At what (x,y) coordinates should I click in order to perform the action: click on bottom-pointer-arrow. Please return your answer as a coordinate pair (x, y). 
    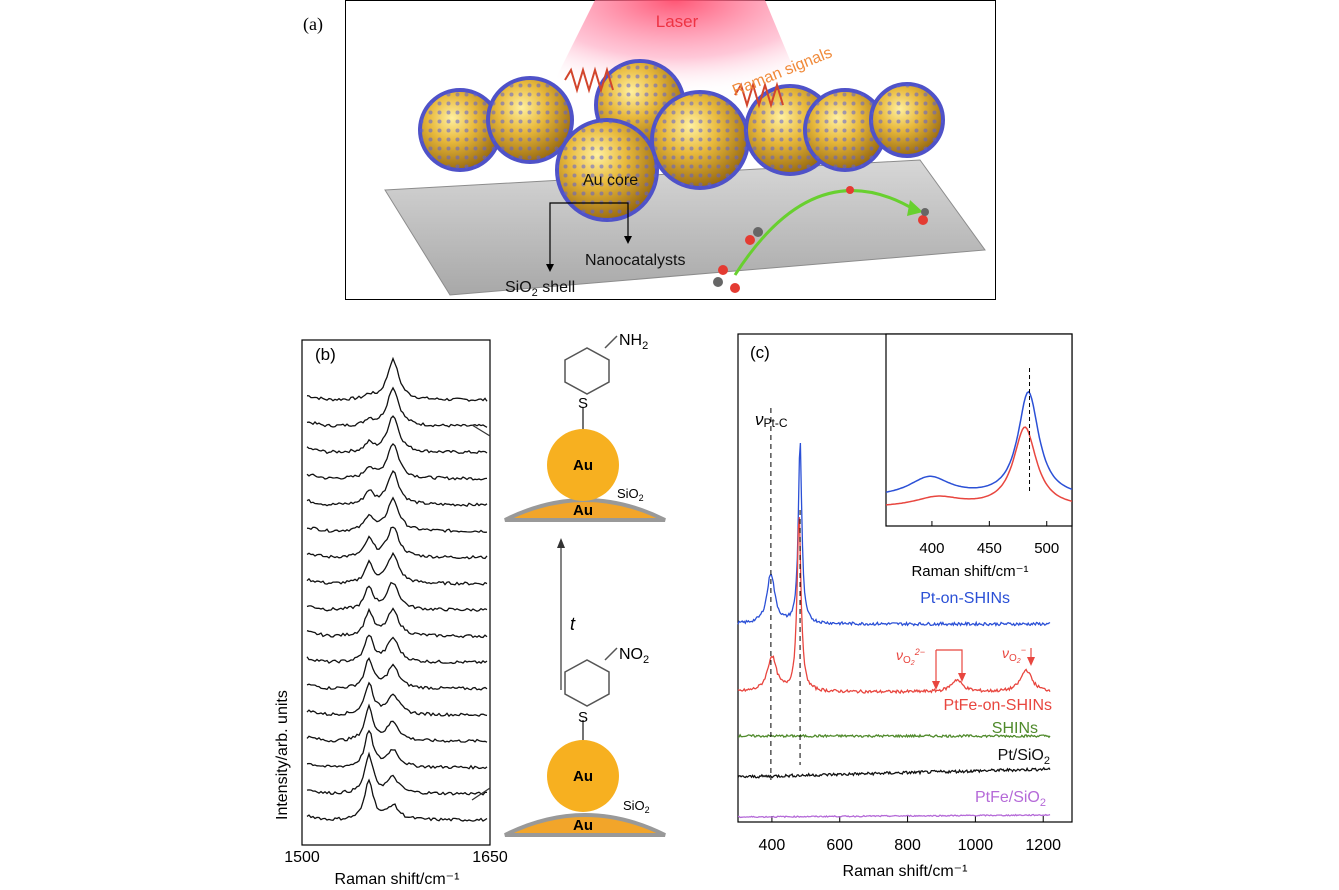
    Looking at the image, I should click on (481, 794).